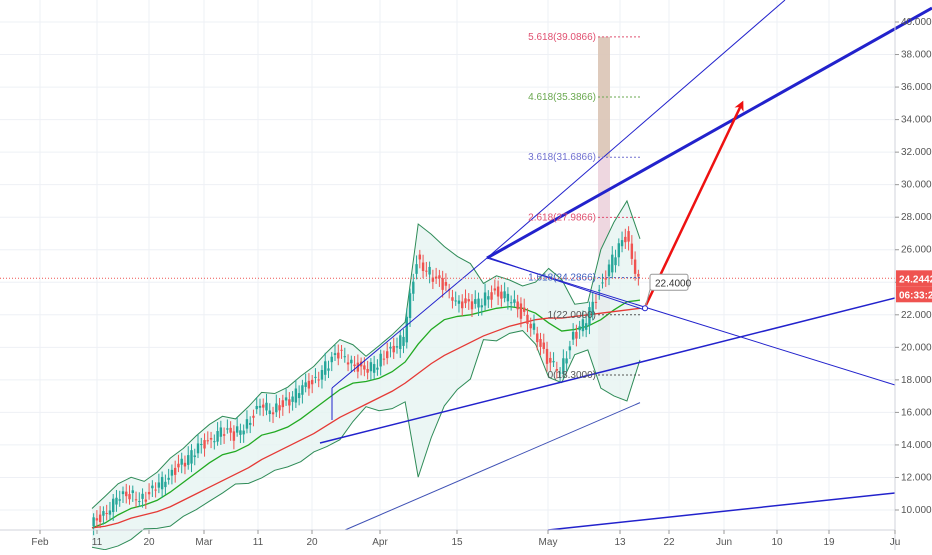  I want to click on time-axis: Feb 11 20 Mar 11 20 Apr 15 May 13 22 Jun 10 19 Ju, so click(450, 538).